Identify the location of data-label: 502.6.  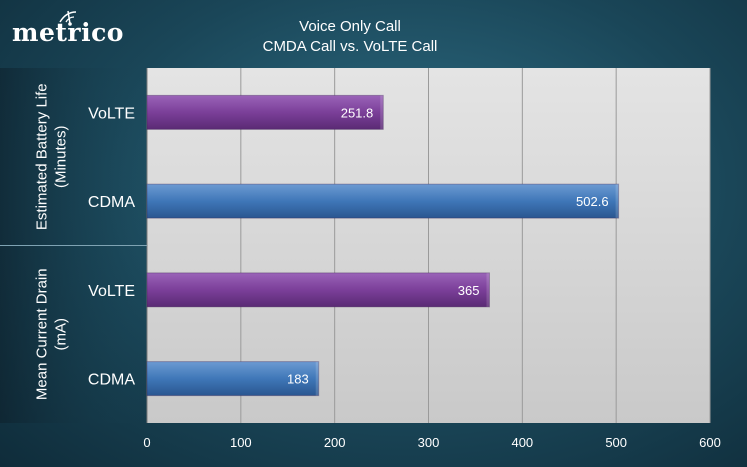
(592, 201).